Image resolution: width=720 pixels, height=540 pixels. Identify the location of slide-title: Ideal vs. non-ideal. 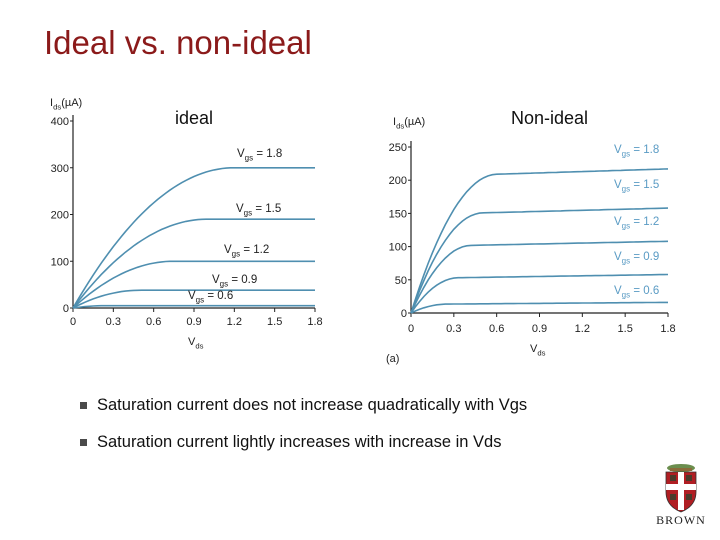
(178, 42).